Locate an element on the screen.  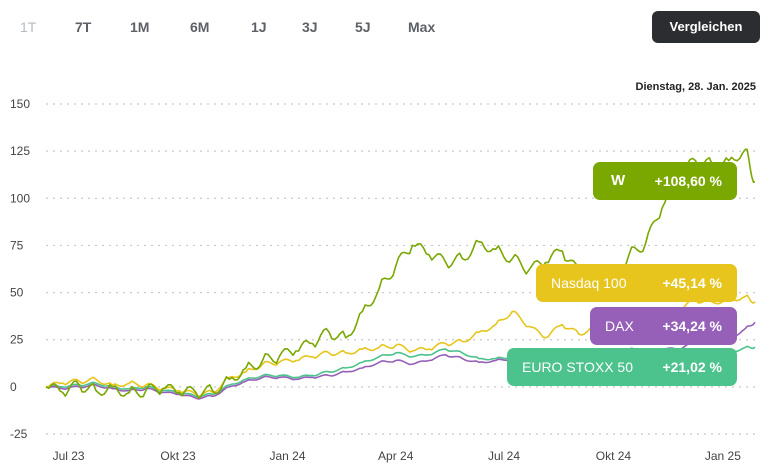
tab-range-1m: 1M is located at coordinates (140, 27).